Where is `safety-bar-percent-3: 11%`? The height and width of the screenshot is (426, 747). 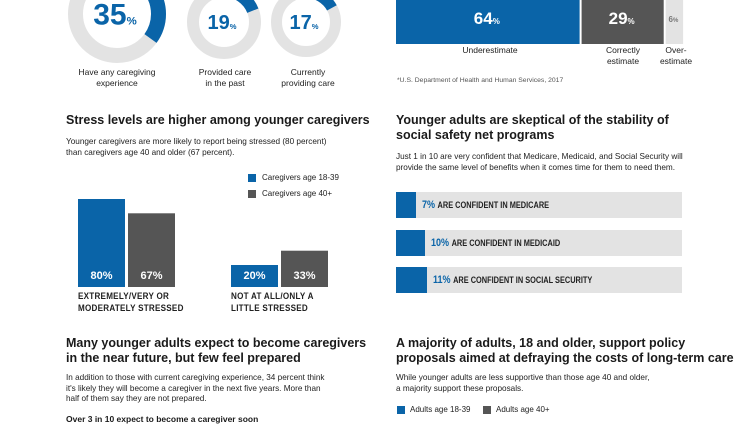 safety-bar-percent-3: 11% is located at coordinates (443, 280).